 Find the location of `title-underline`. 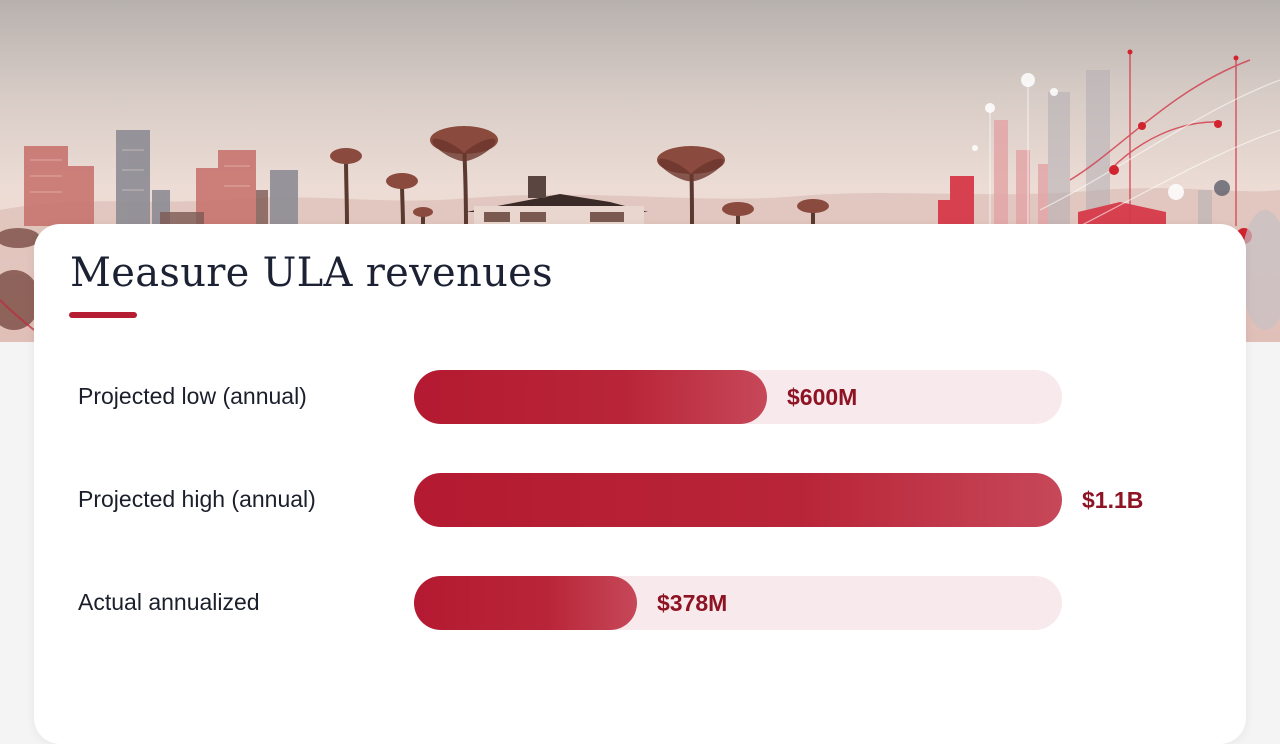

title-underline is located at coordinates (103, 315).